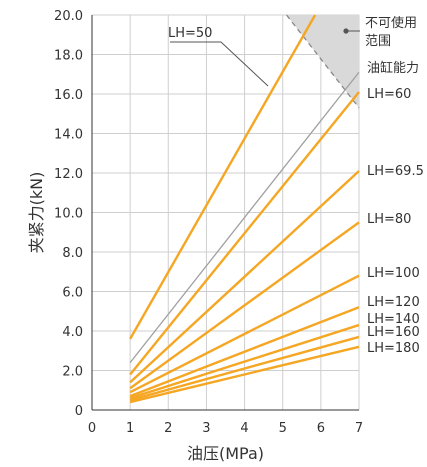 The height and width of the screenshot is (467, 427). What do you see at coordinates (92, 428) in the screenshot?
I see `x-tick-label: 0` at bounding box center [92, 428].